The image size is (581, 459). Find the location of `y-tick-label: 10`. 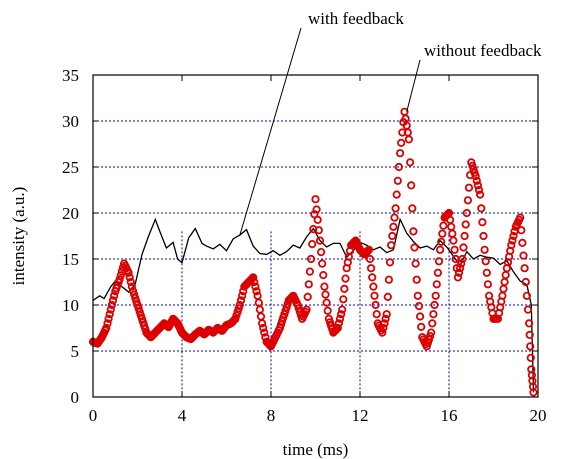

y-tick-label: 10 is located at coordinates (70, 305).